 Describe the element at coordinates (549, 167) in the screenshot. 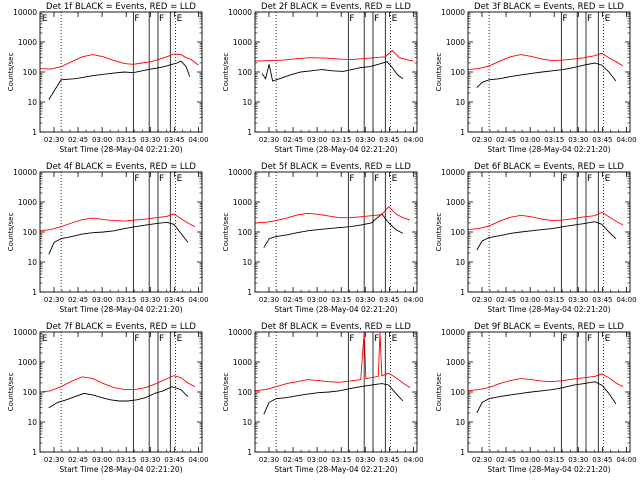

I see `panel-title: Det 6f BLACK = Events, RED = LLD` at that location.